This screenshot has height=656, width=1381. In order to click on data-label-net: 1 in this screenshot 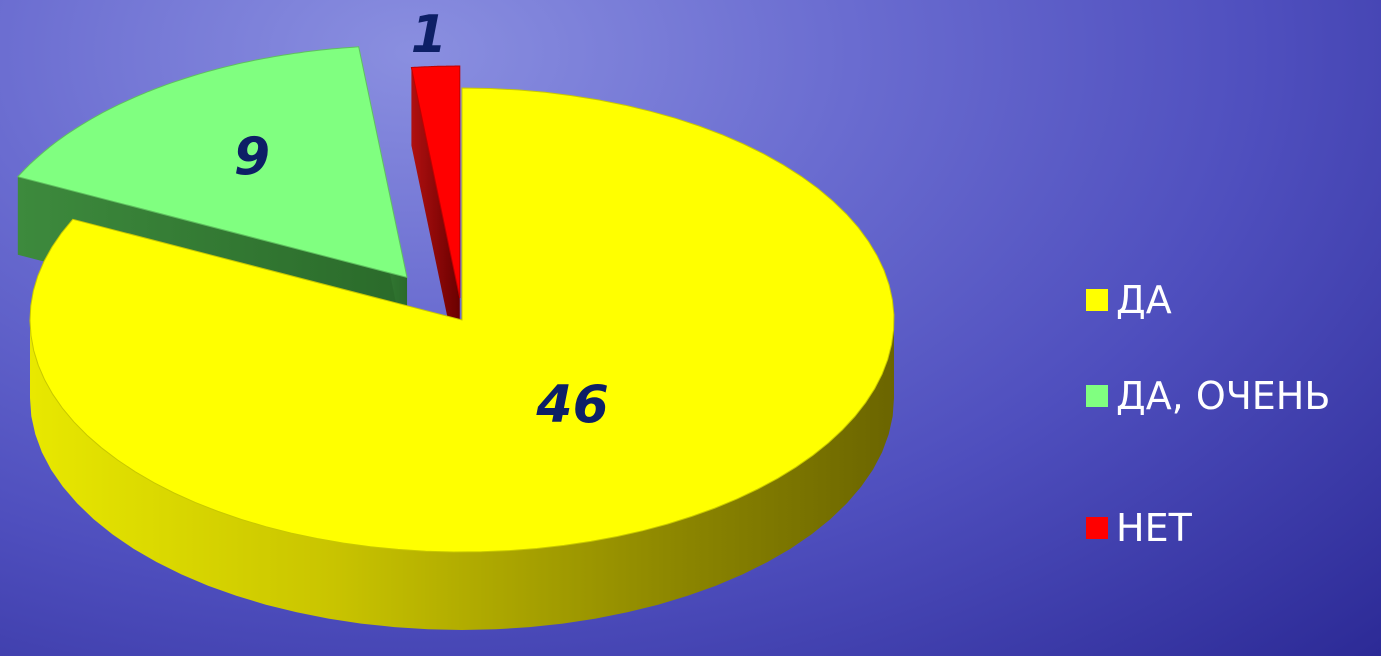, I will do `click(429, 35)`.